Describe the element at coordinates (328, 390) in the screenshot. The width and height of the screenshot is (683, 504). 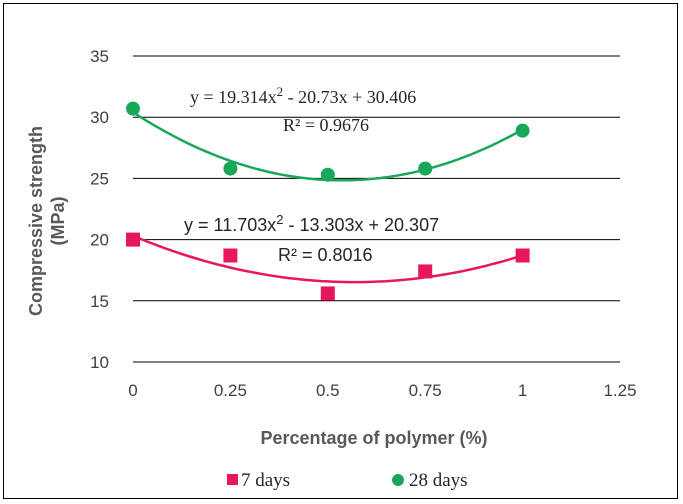
I see `x-tick-label: 0.5` at that location.